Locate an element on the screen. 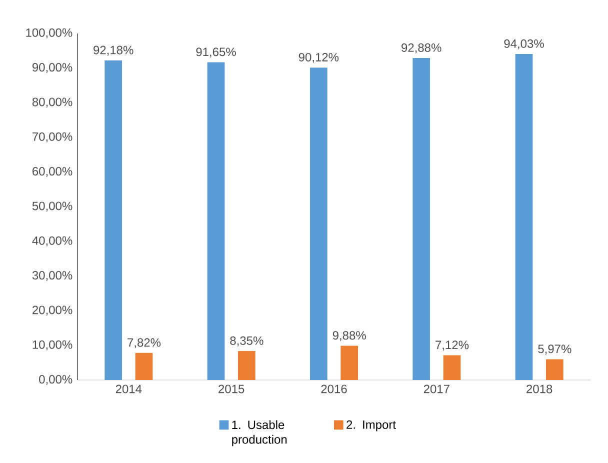 This screenshot has height=463, width=608. data-label: 90,12% is located at coordinates (318, 58).